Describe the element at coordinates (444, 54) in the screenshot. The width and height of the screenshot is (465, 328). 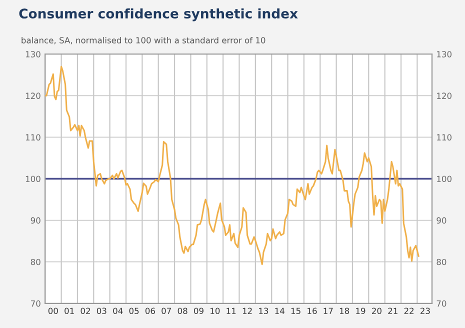
I see `y2-tick-label: 130` at that location.